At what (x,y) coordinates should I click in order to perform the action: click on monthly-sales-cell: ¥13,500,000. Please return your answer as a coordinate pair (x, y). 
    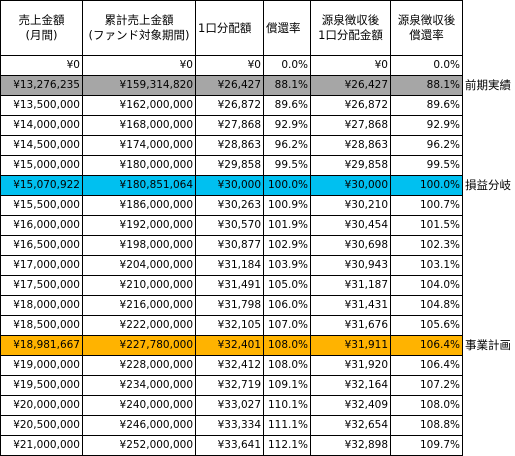
    Looking at the image, I should click on (41, 105).